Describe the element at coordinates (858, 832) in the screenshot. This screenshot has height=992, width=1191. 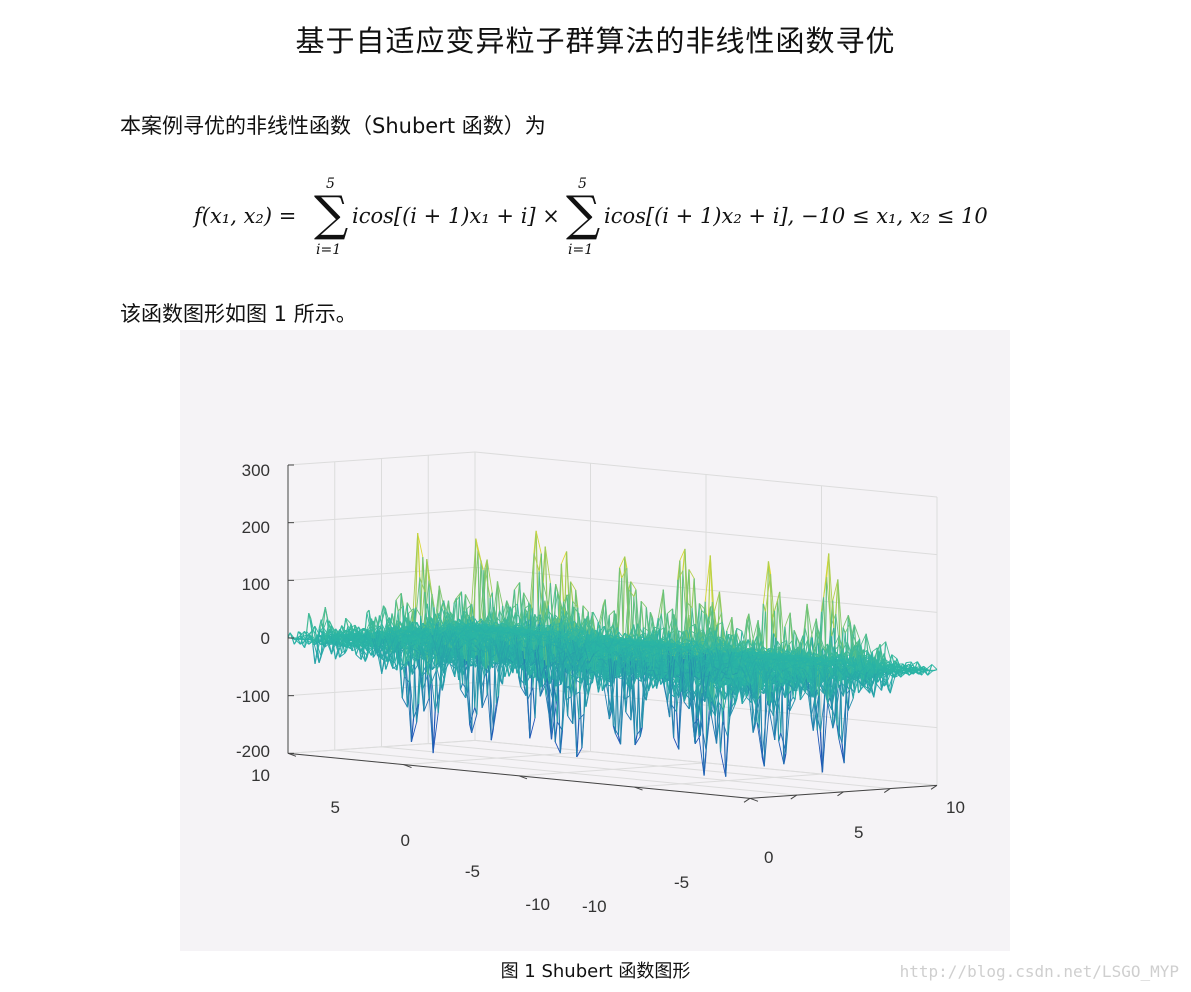
I see `right-tick: 5` at that location.